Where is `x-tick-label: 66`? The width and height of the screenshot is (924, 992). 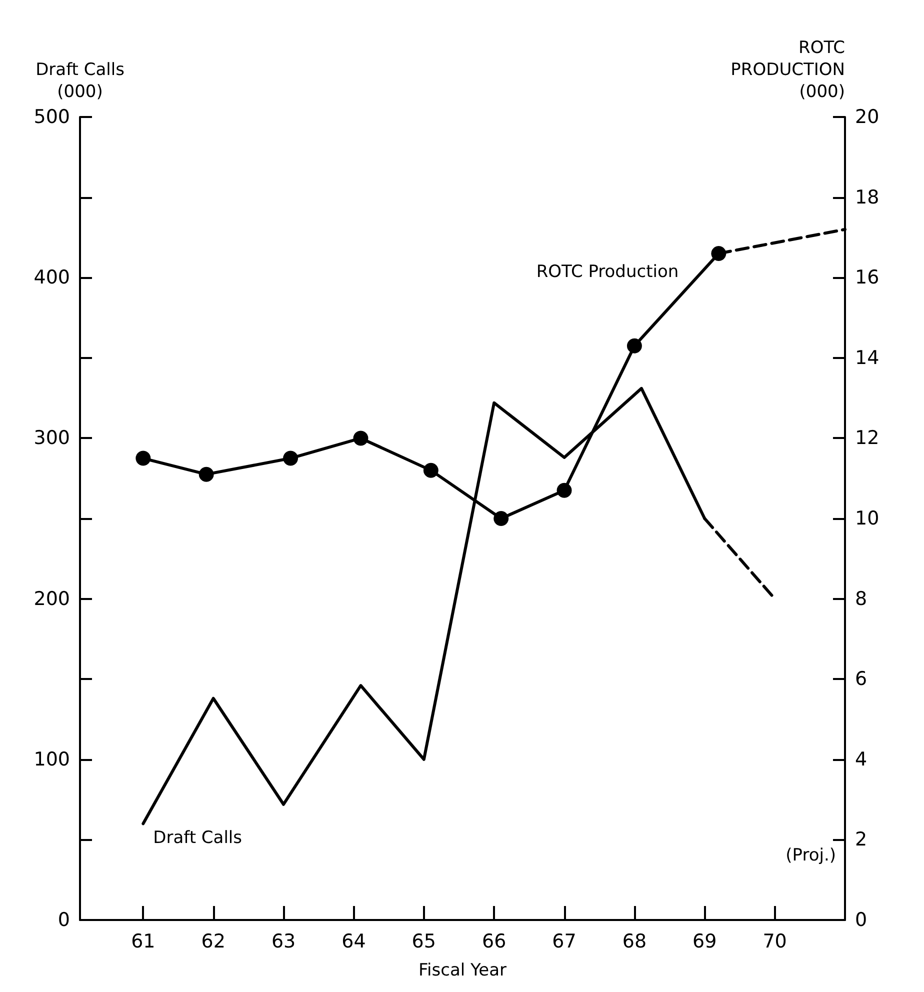
x-tick-label: 66 is located at coordinates (494, 941).